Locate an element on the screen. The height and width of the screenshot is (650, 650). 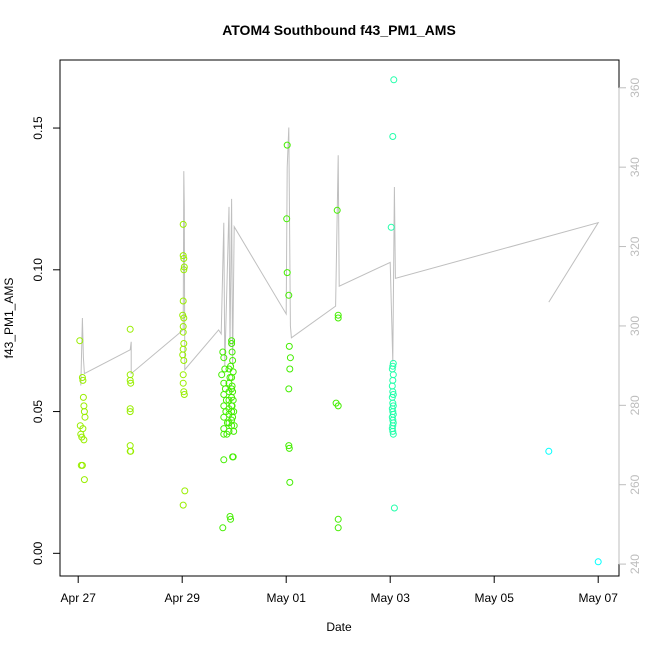
y2-tick-label: 360 is located at coordinates (635, 87).